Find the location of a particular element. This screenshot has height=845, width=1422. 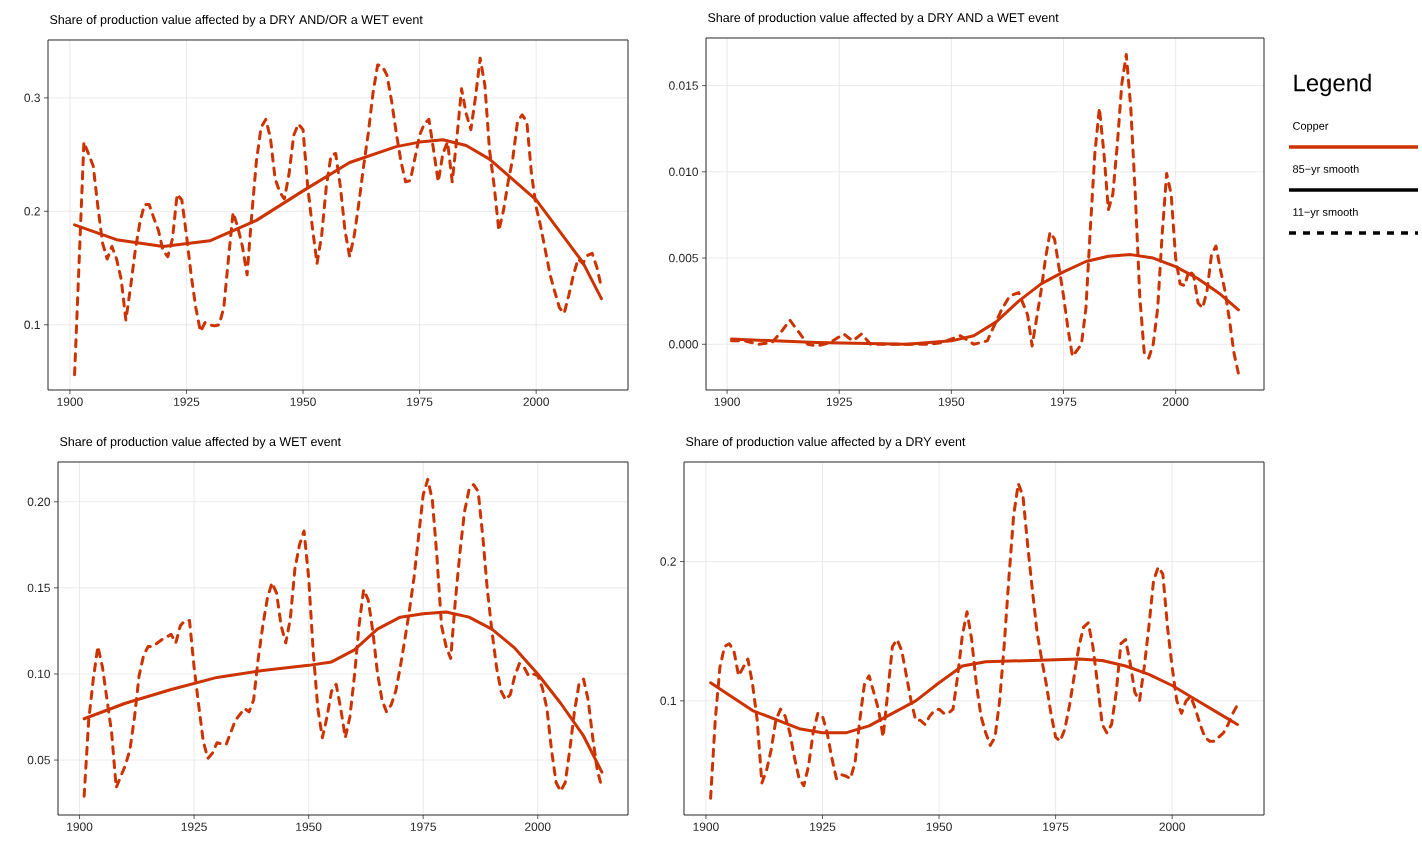

y-tick-label: 0.10 is located at coordinates (39, 674).